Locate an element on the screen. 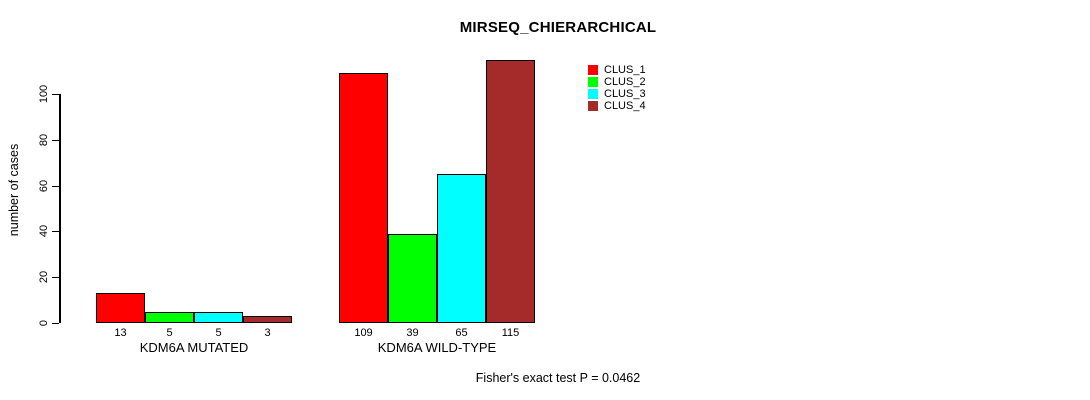 This screenshot has width=1090, height=400. y-tick-label: 80 is located at coordinates (44, 140).